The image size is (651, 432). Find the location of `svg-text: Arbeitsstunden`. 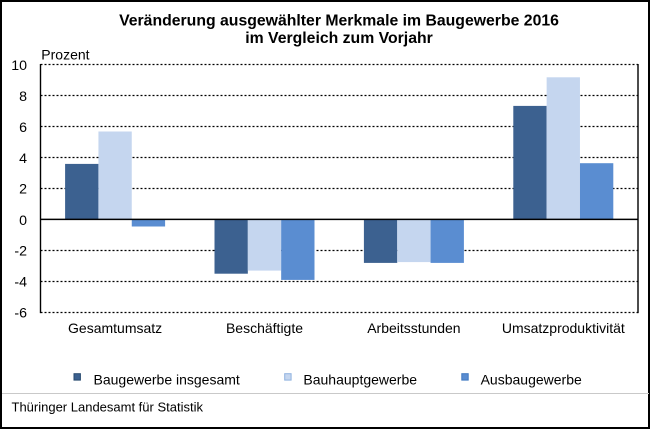

svg-text: Arbeitsstunden is located at coordinates (413, 328).